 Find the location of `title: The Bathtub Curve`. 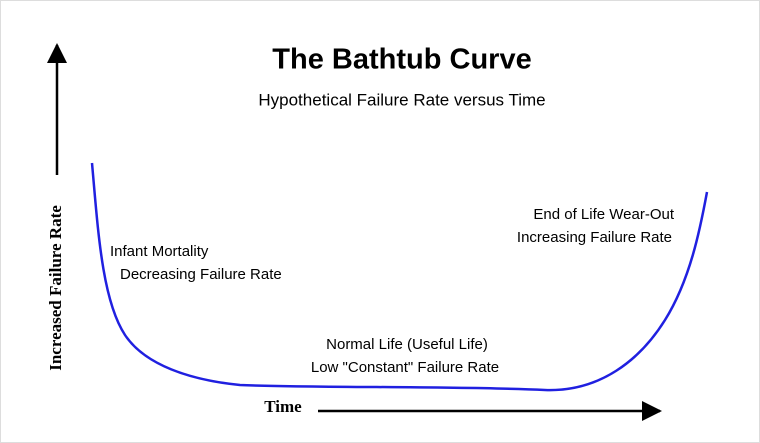

title: The Bathtub Curve is located at coordinates (401, 60).